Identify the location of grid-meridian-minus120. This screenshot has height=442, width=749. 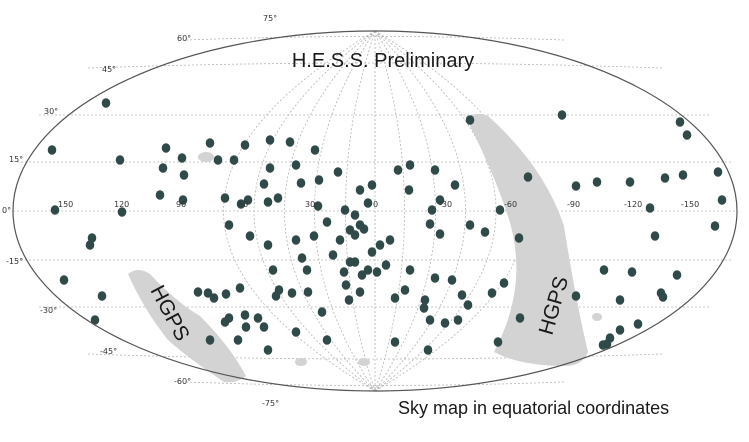
(435, 211).